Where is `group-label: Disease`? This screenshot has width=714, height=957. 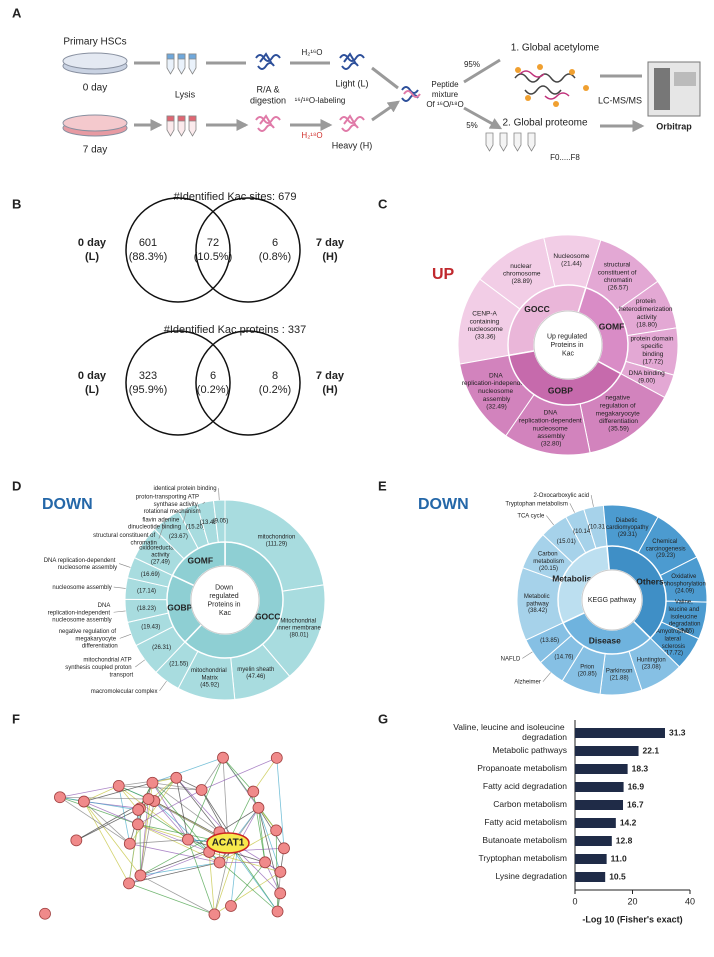
group-label: Disease is located at coordinates (605, 641).